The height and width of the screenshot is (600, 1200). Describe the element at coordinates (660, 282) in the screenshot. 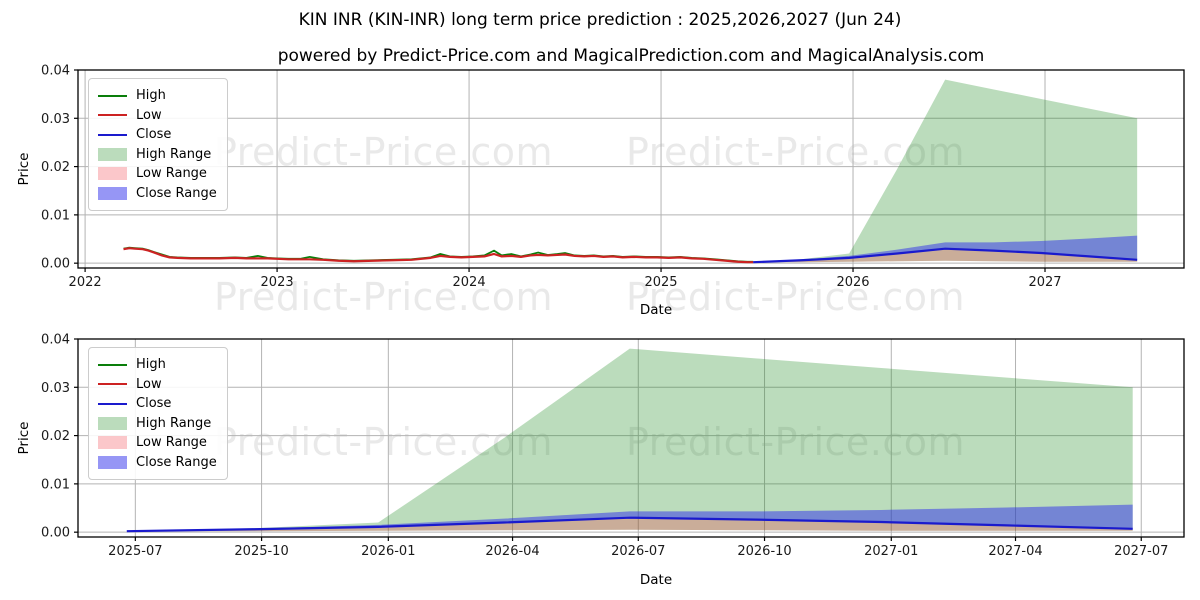

I see `x-tick-label: 2025` at that location.